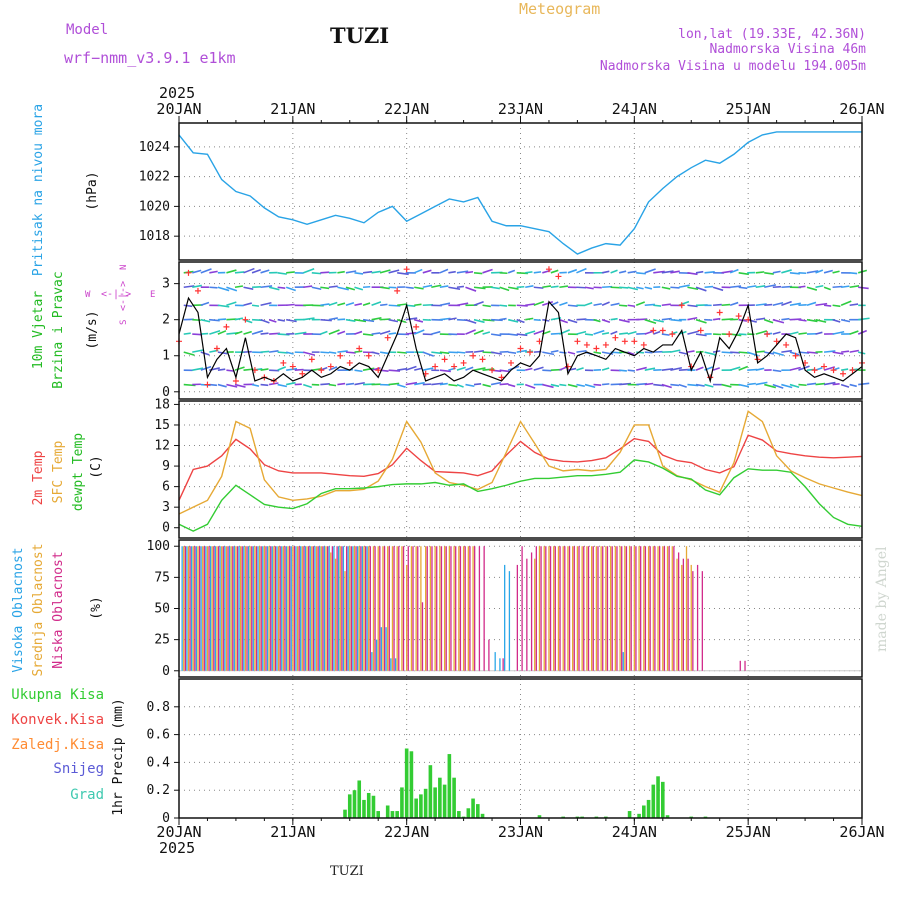 The image size is (900, 900). What do you see at coordinates (162, 446) in the screenshot?
I see `y-tick-label: 12` at bounding box center [162, 446].